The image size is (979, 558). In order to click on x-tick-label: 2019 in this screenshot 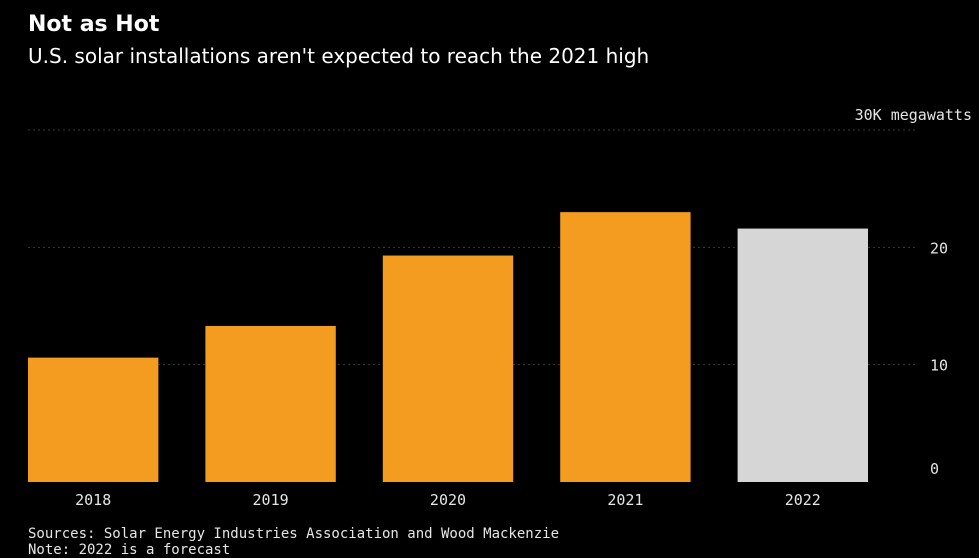, I will do `click(271, 500)`.